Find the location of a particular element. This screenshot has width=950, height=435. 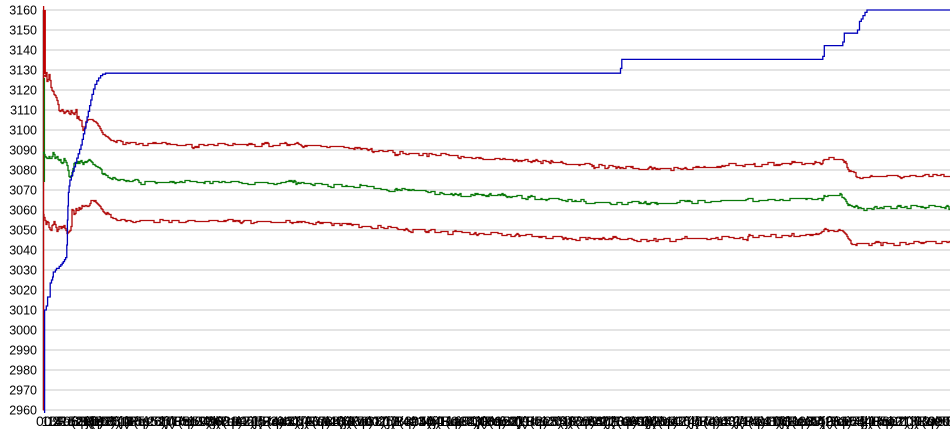

svg-text: 3120 is located at coordinates (23, 90).